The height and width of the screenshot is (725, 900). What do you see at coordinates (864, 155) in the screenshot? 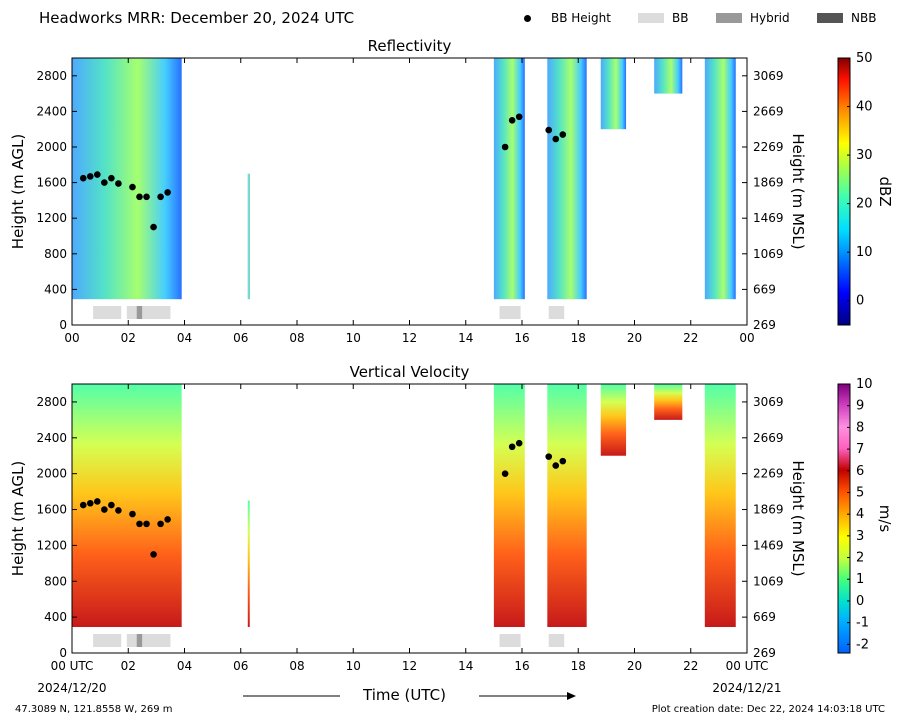
I see `colorbar-tick-label: 30` at bounding box center [864, 155].